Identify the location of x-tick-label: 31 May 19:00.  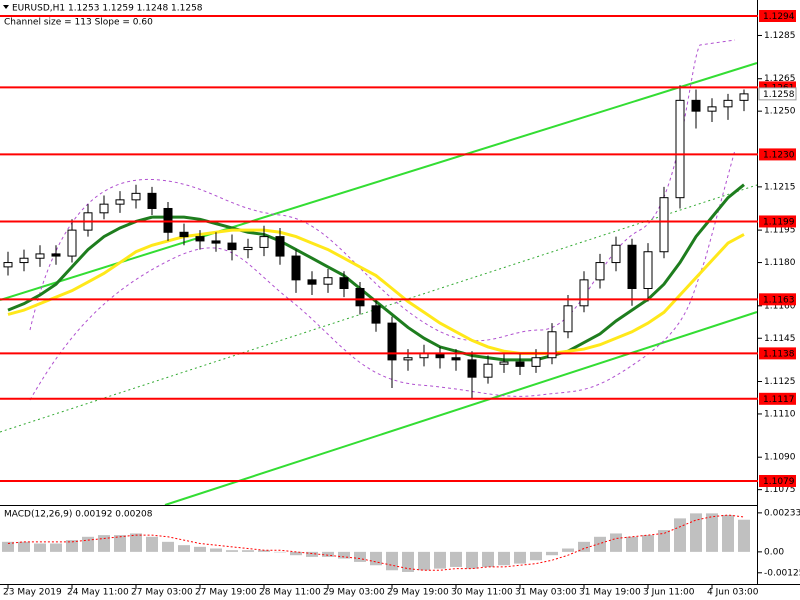
(610, 593).